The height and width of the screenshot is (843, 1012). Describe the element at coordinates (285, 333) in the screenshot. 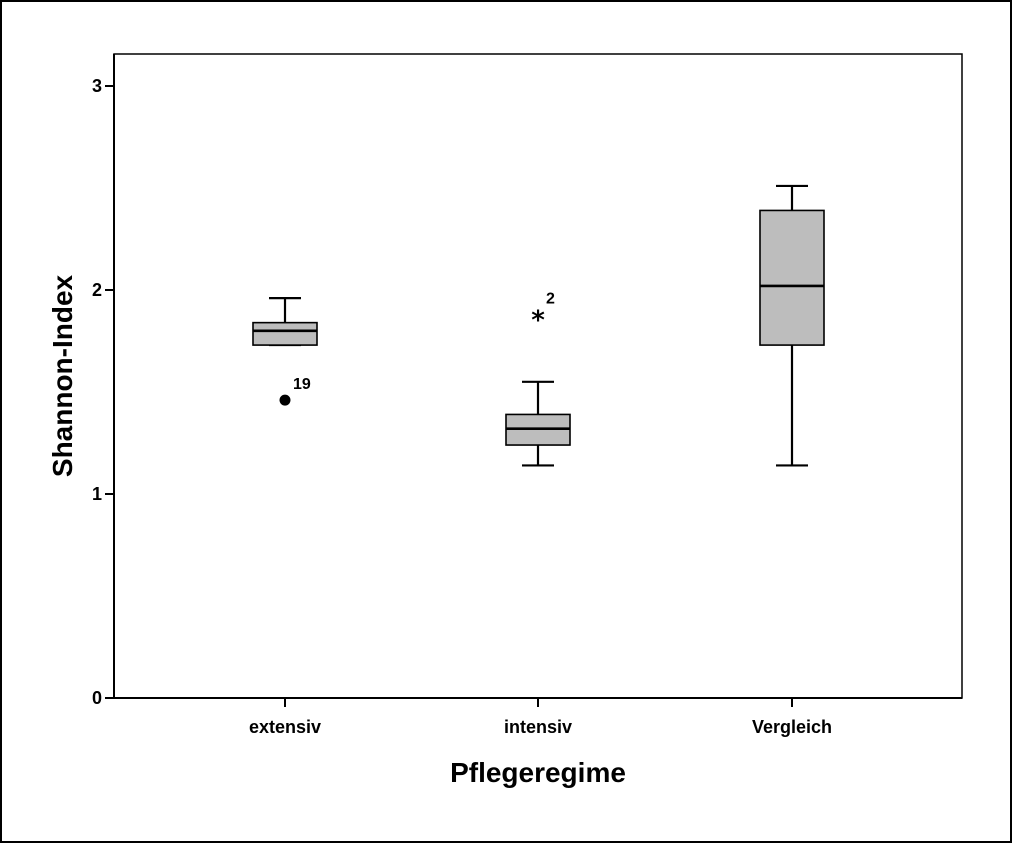

I see `box-iqr-extensiv` at that location.